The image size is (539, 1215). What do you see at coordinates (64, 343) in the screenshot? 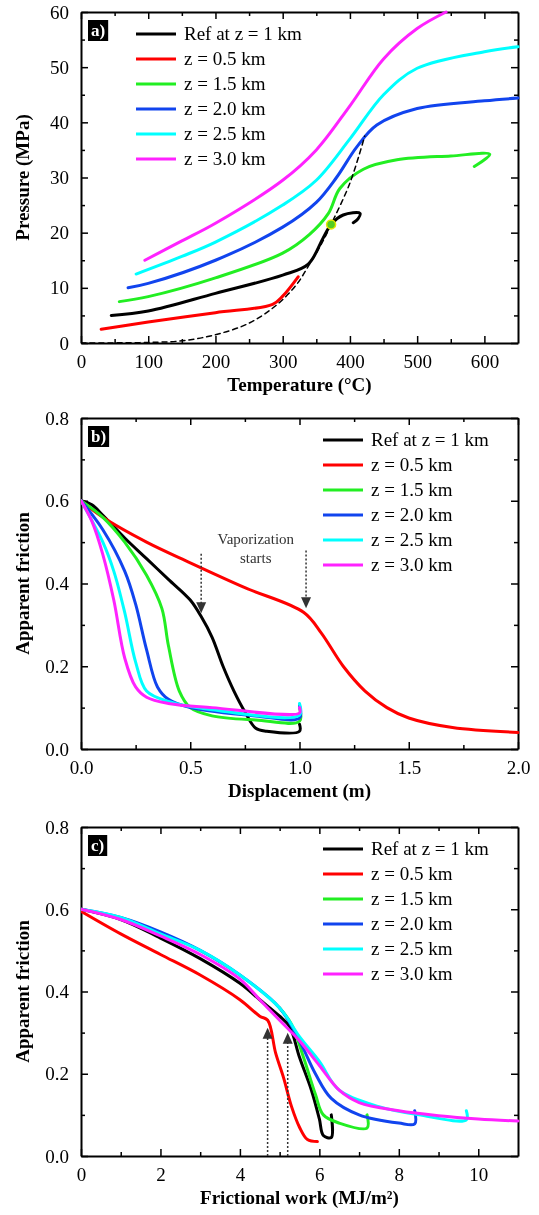
I see `y-tick-label: 0` at bounding box center [64, 343].